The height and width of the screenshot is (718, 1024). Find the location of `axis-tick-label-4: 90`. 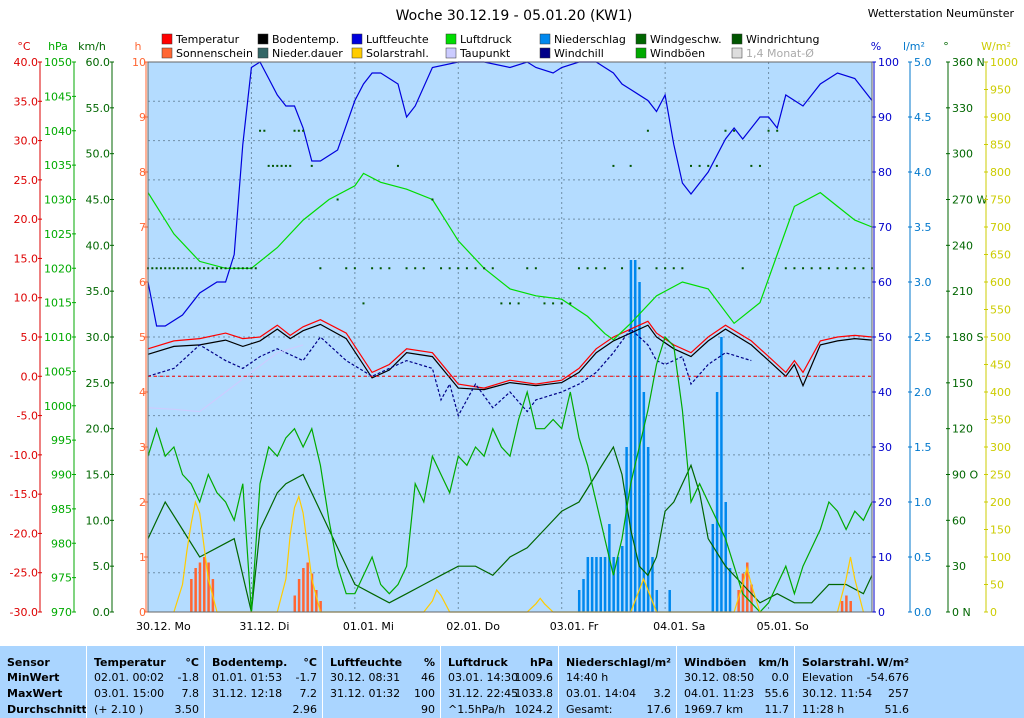

axis-tick-label-4: 90 is located at coordinates (885, 117).